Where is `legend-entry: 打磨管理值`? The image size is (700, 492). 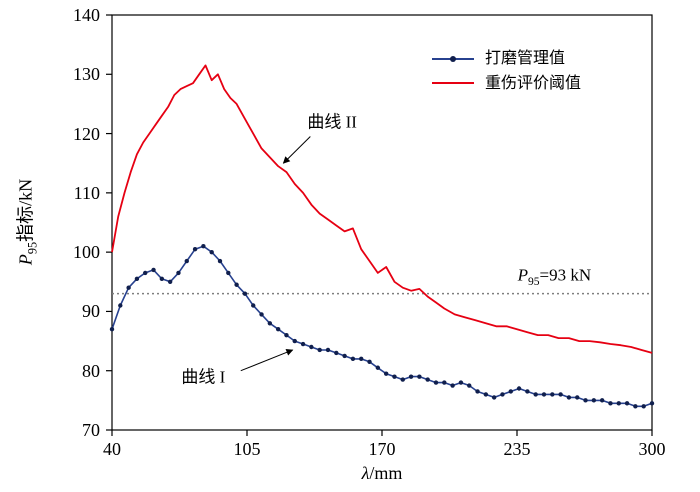
legend-entry: 打磨管理值 is located at coordinates (505, 59).